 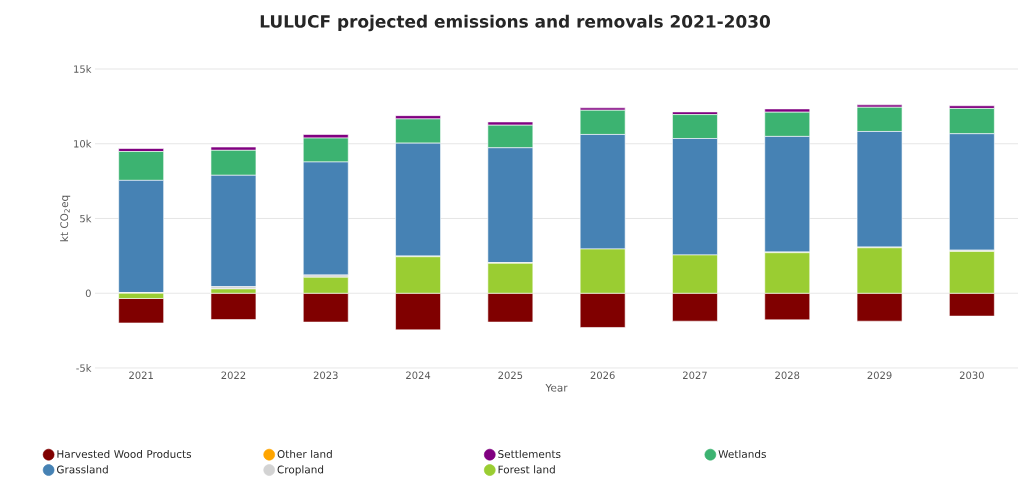 What do you see at coordinates (529, 453) in the screenshot?
I see `legend-label: Settlements` at bounding box center [529, 453].